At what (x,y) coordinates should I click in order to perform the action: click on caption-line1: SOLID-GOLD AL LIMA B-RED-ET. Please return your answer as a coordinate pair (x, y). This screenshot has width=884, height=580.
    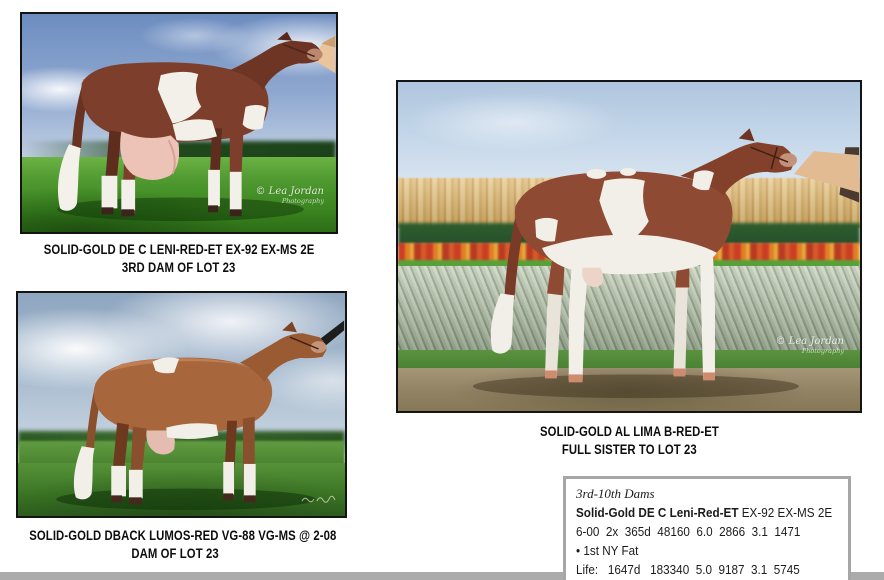
    Looking at the image, I should click on (629, 431).